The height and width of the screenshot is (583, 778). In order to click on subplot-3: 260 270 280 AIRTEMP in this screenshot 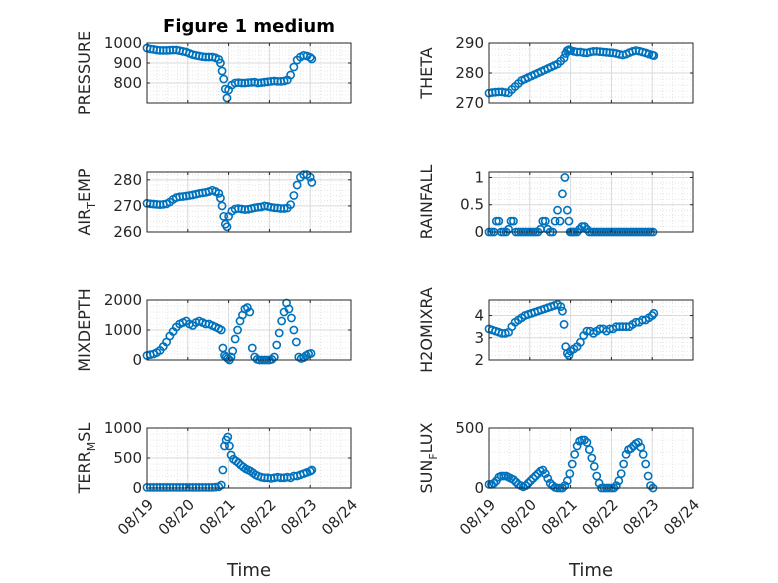, I will do `click(213, 204)`.